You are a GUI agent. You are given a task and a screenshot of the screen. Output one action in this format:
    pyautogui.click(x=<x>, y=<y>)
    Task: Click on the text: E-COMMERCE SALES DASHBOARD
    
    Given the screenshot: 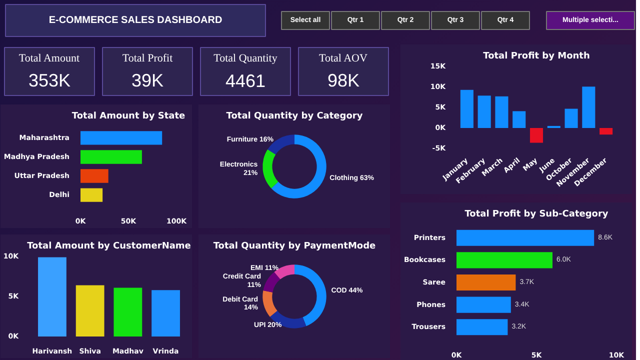 What is the action you would take?
    pyautogui.click(x=135, y=20)
    